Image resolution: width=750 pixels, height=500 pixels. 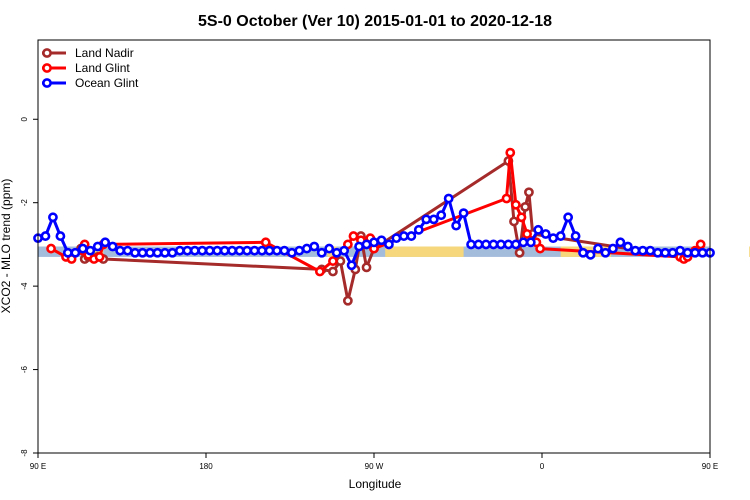 I want to click on y-axis-label: XCO2 - MLO trend (ppm), so click(x=6, y=246).